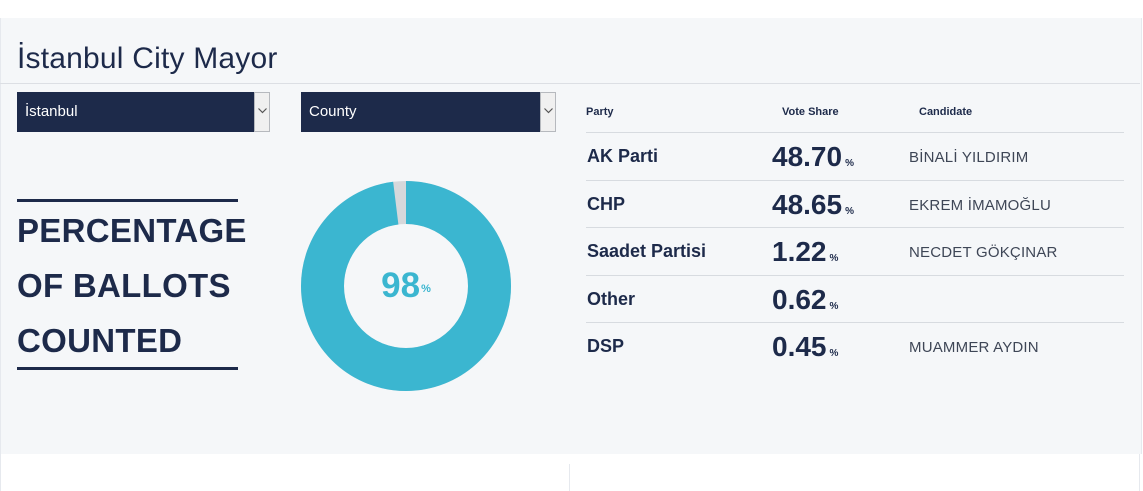 The width and height of the screenshot is (1143, 491). I want to click on city-select: İstanbul, so click(143, 112).